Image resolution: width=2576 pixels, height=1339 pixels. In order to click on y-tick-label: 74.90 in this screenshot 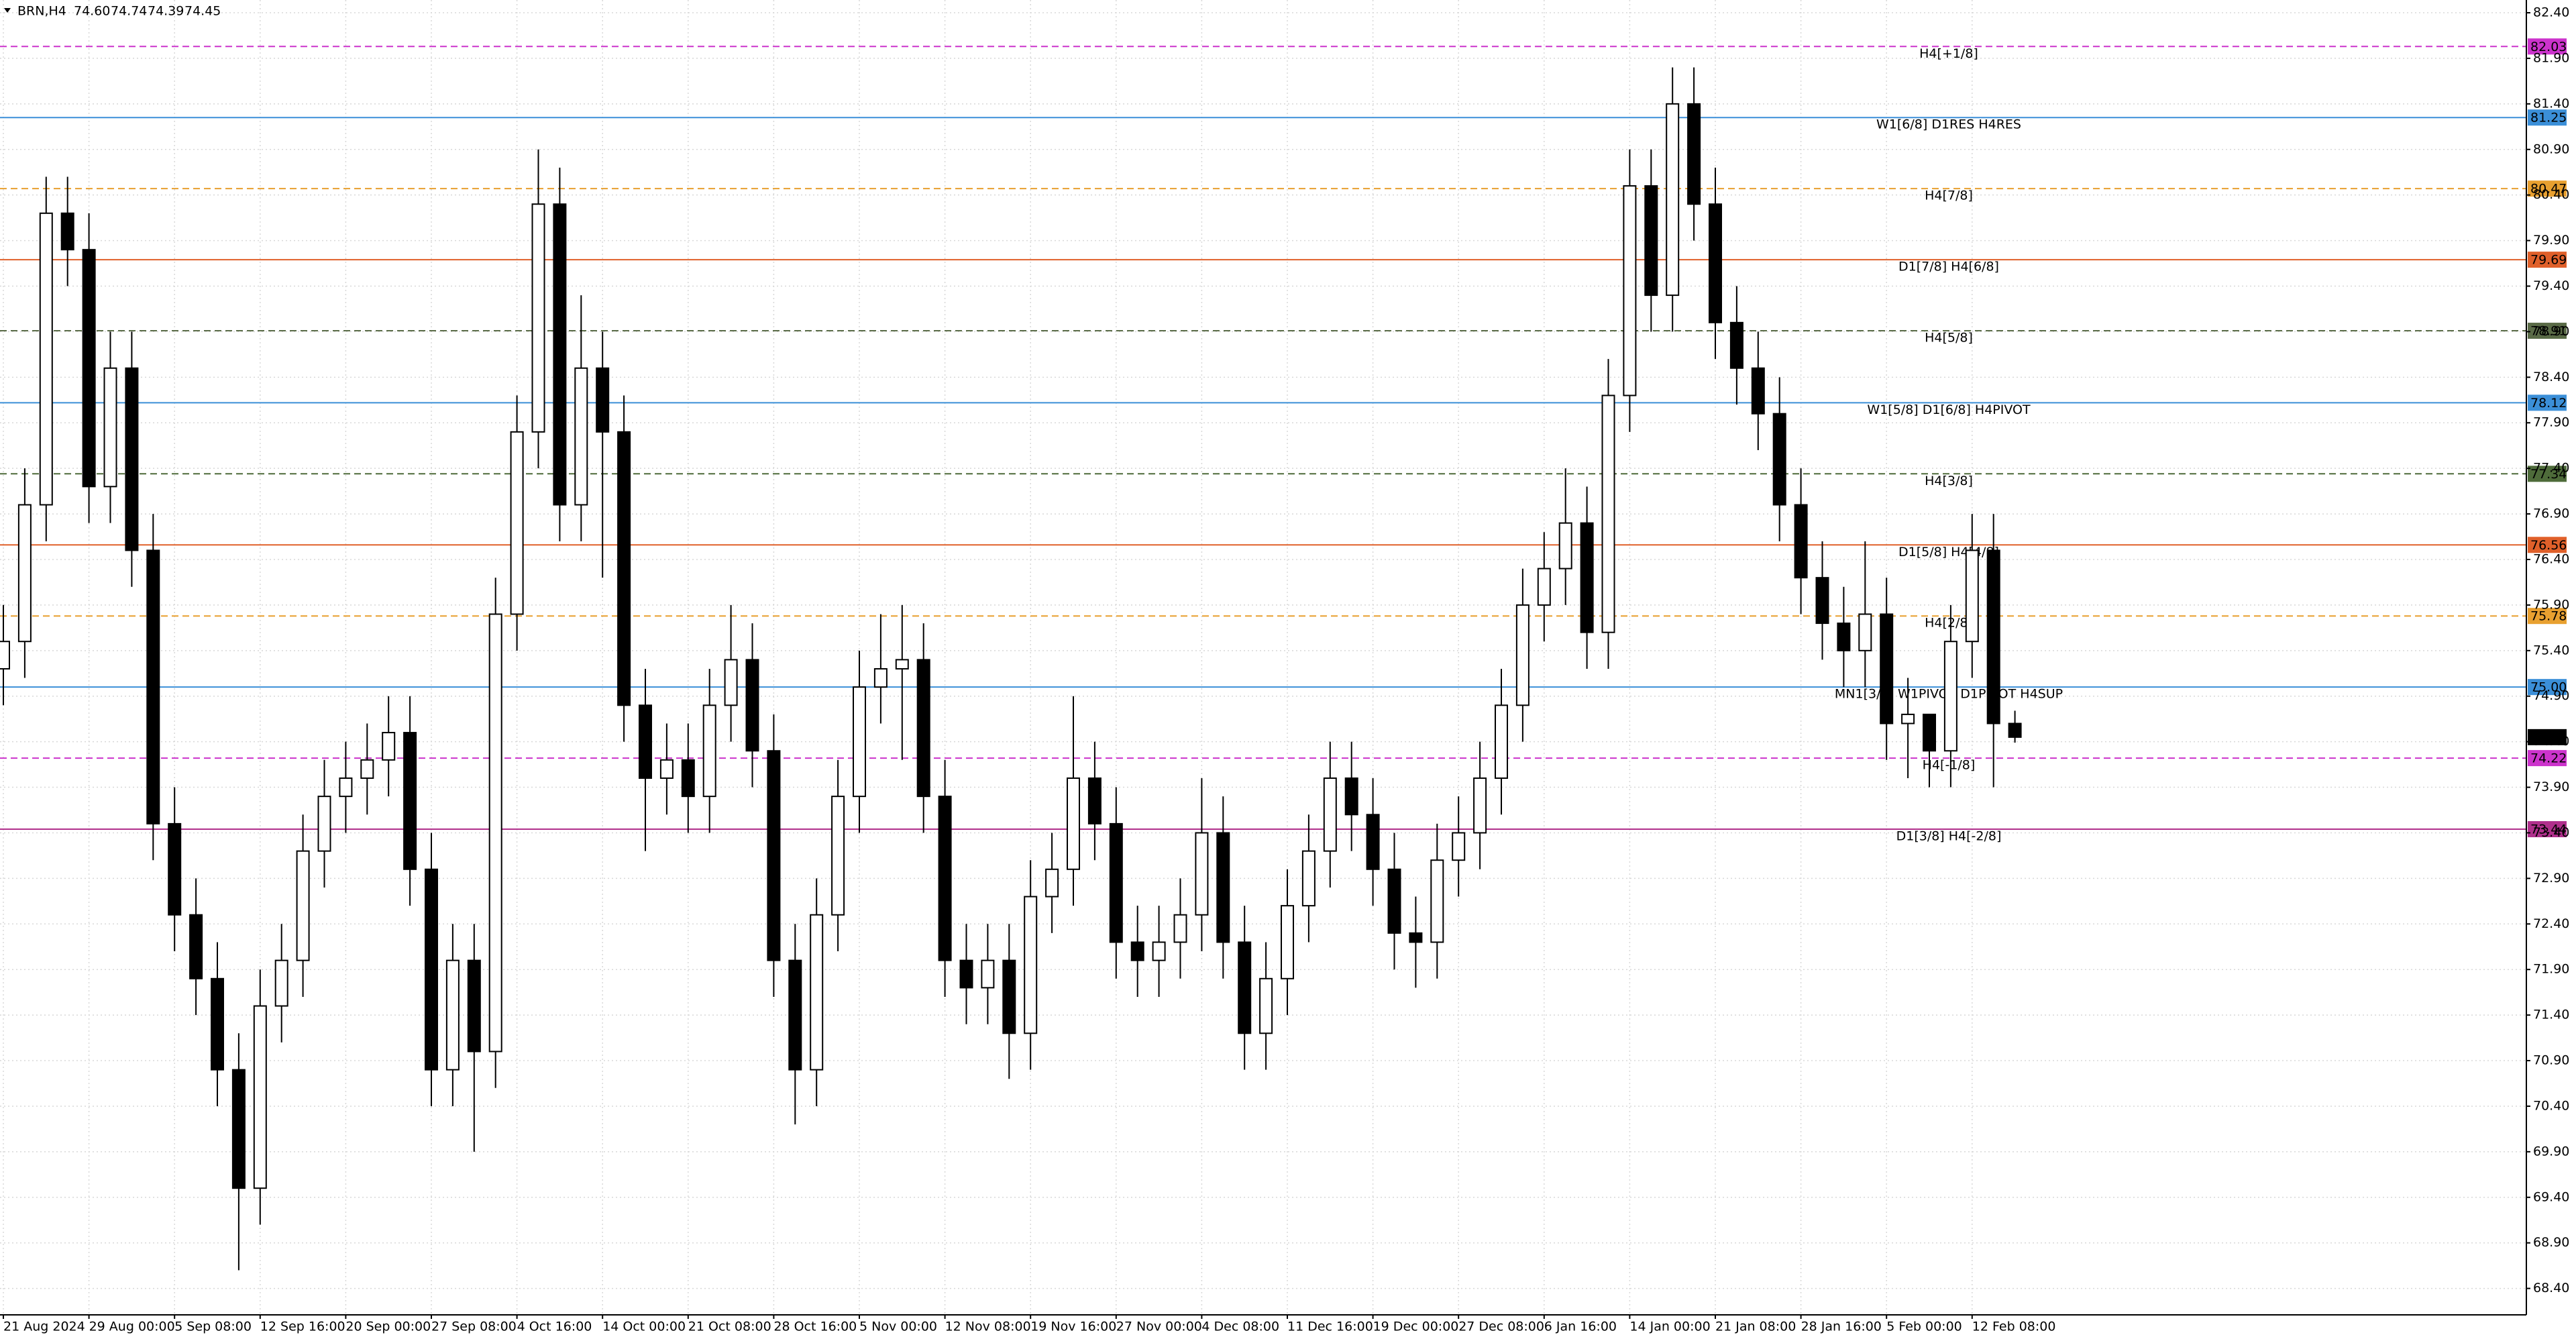, I will do `click(2551, 695)`.